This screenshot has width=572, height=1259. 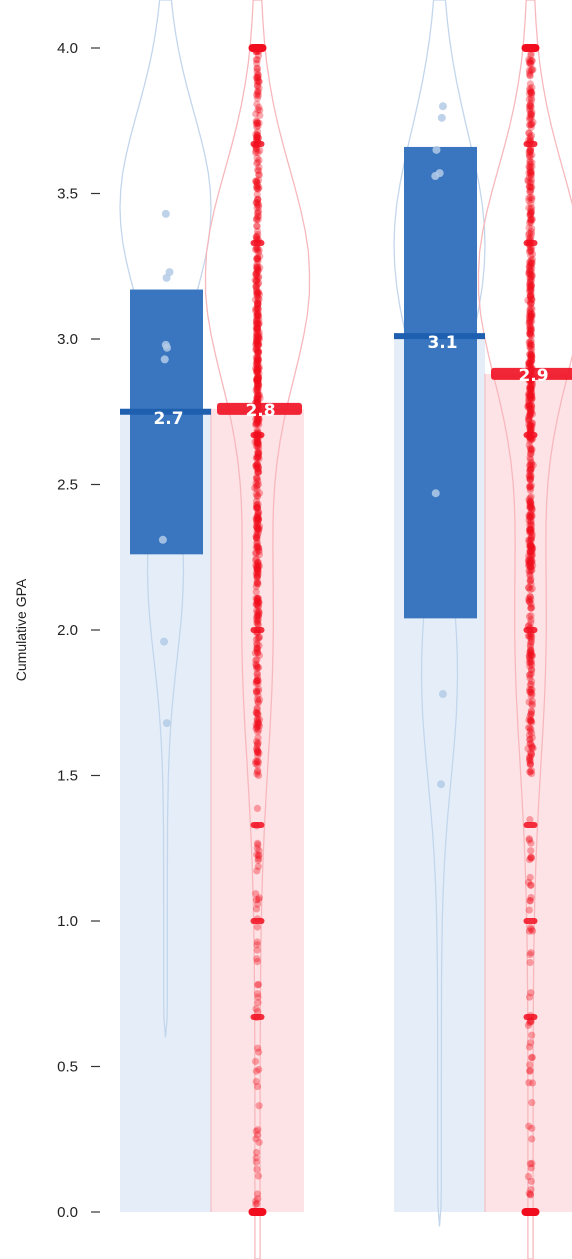 What do you see at coordinates (78, 630) in the screenshot?
I see `y-axis: 0.0 0.5 1.0 1.5 2.0 2.5 3.0 3.5 4.0` at bounding box center [78, 630].